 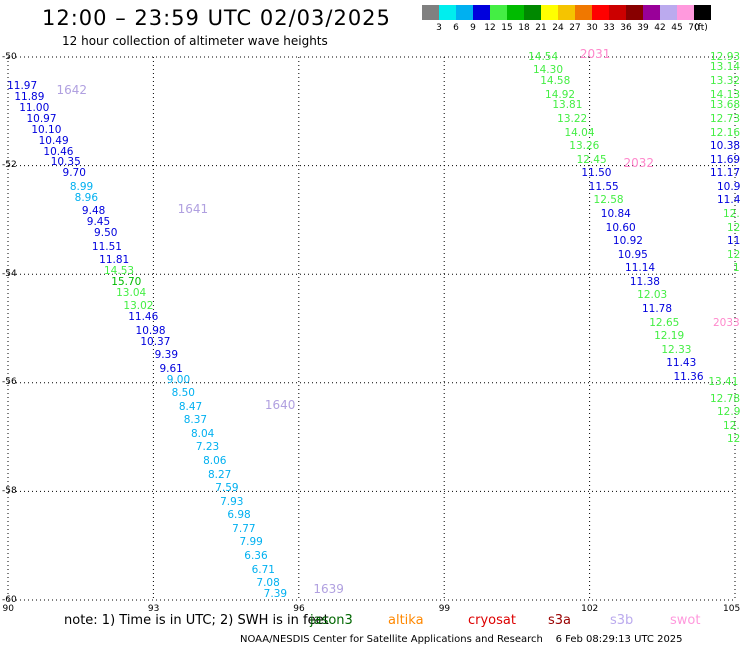 I want to click on satellite-altika: altika, so click(x=406, y=620).